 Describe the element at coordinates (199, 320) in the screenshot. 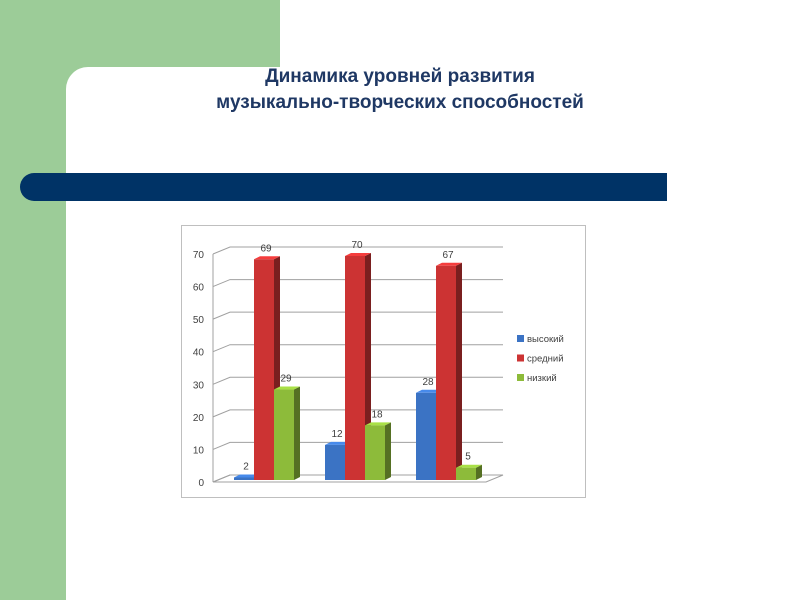

I see `y-tick-label: 50` at that location.